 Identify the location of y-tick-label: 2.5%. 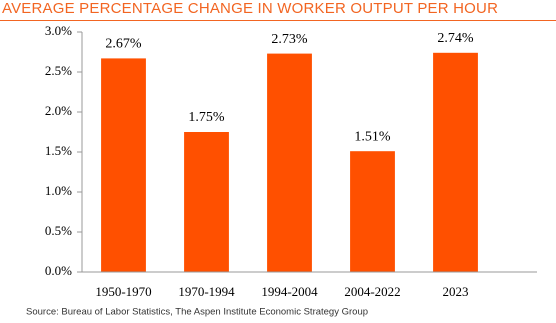
(58, 70).